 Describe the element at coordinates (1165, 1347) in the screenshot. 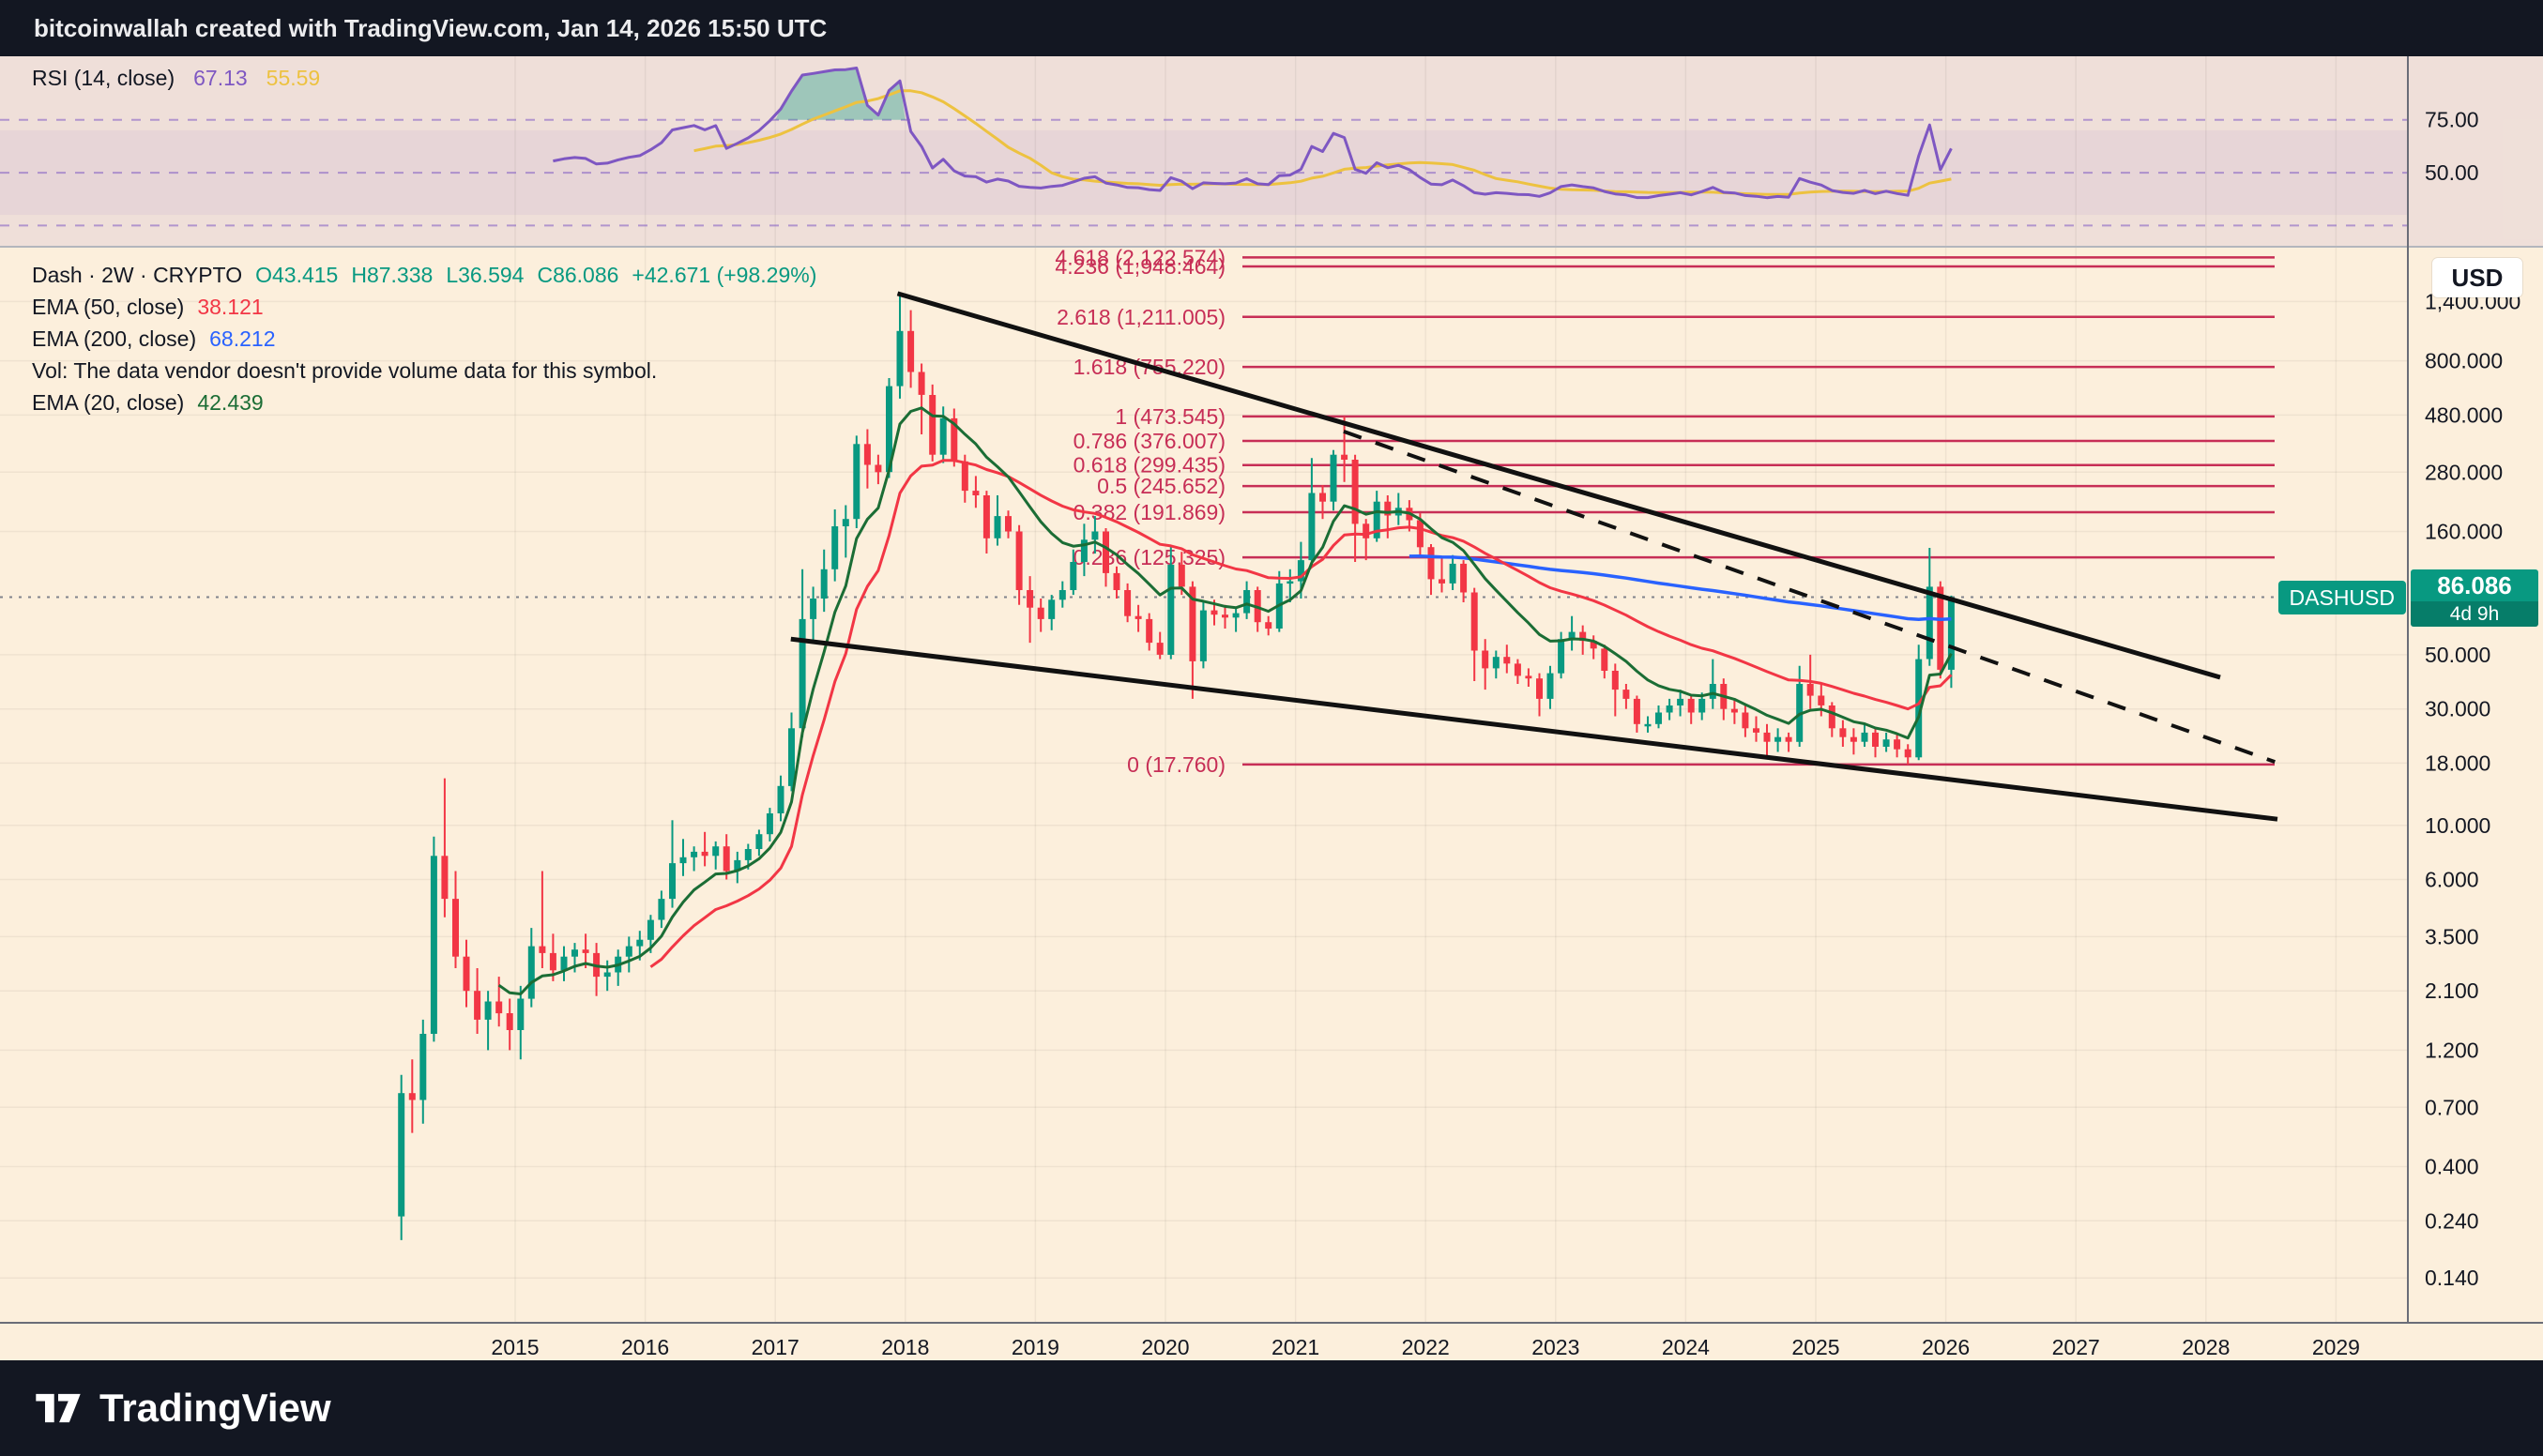

I see `svg-text: 2020` at that location.